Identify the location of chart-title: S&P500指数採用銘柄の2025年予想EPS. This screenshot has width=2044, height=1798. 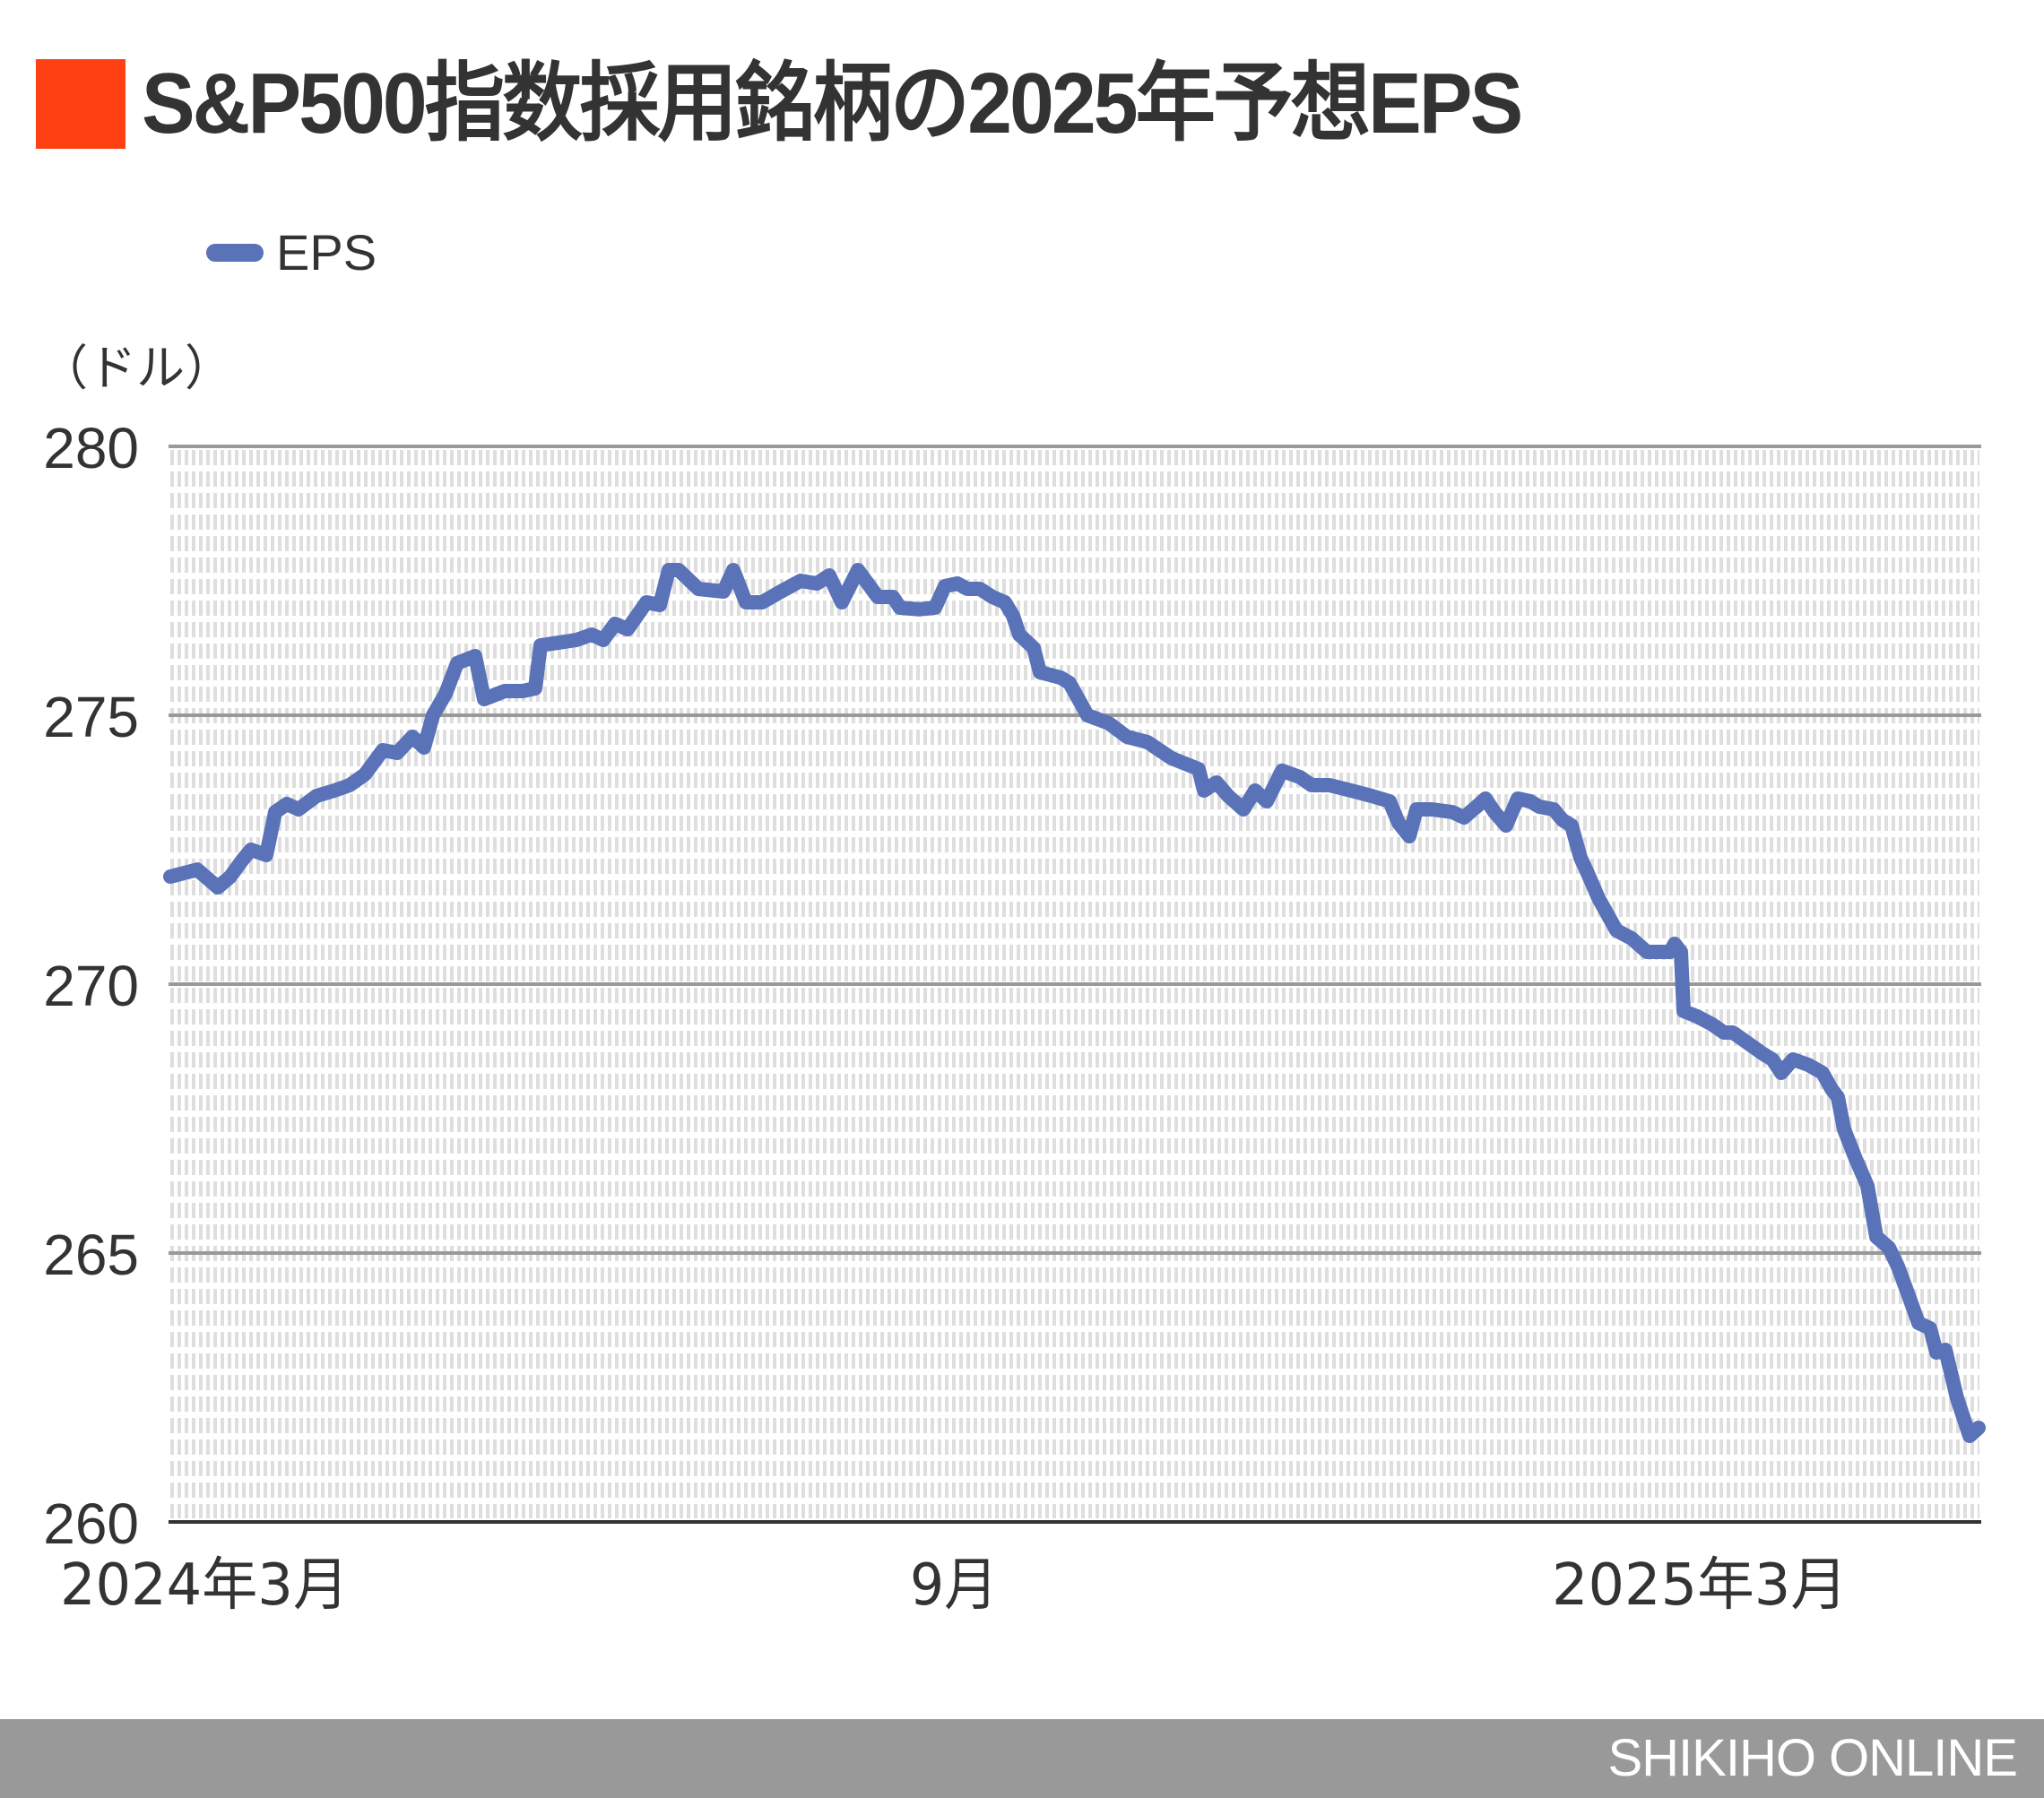
(830, 104).